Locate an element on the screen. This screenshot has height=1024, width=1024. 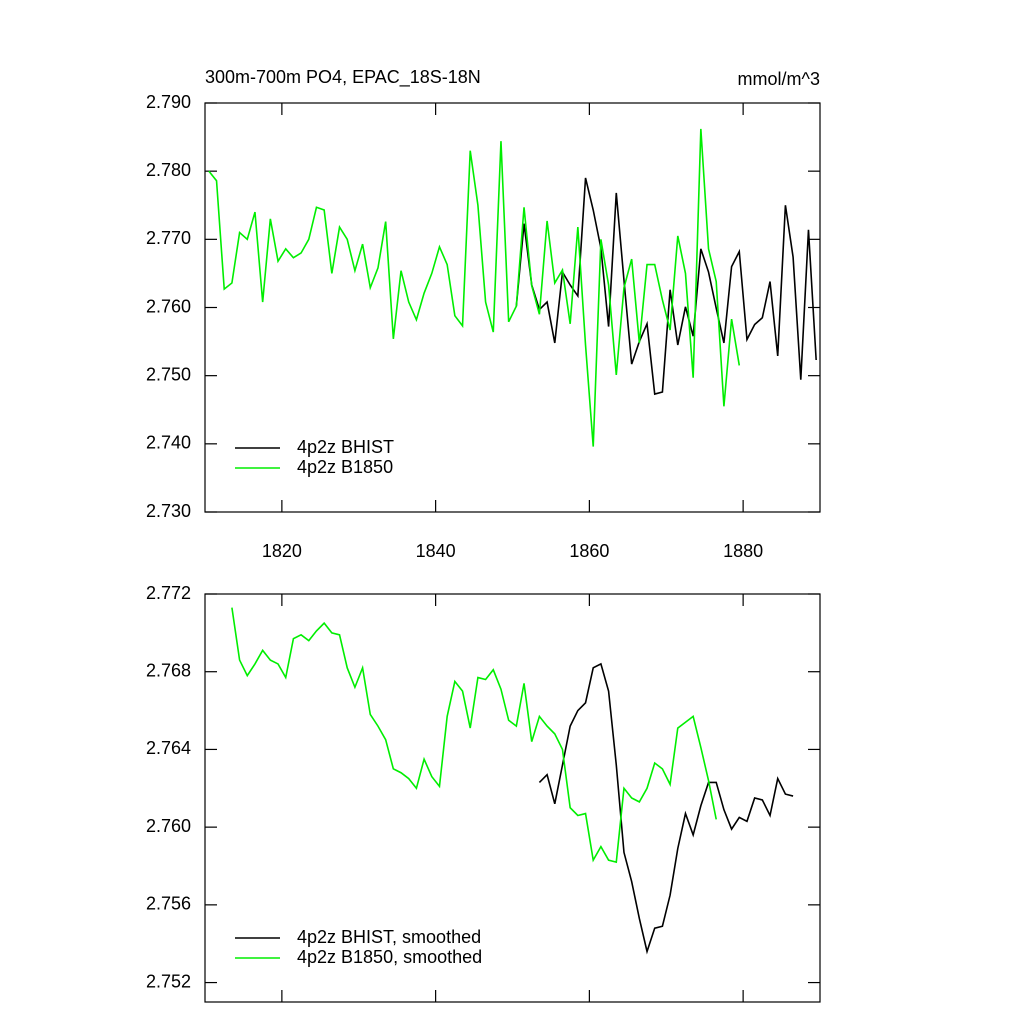
y-tick-label: 2.768 is located at coordinates (168, 670).